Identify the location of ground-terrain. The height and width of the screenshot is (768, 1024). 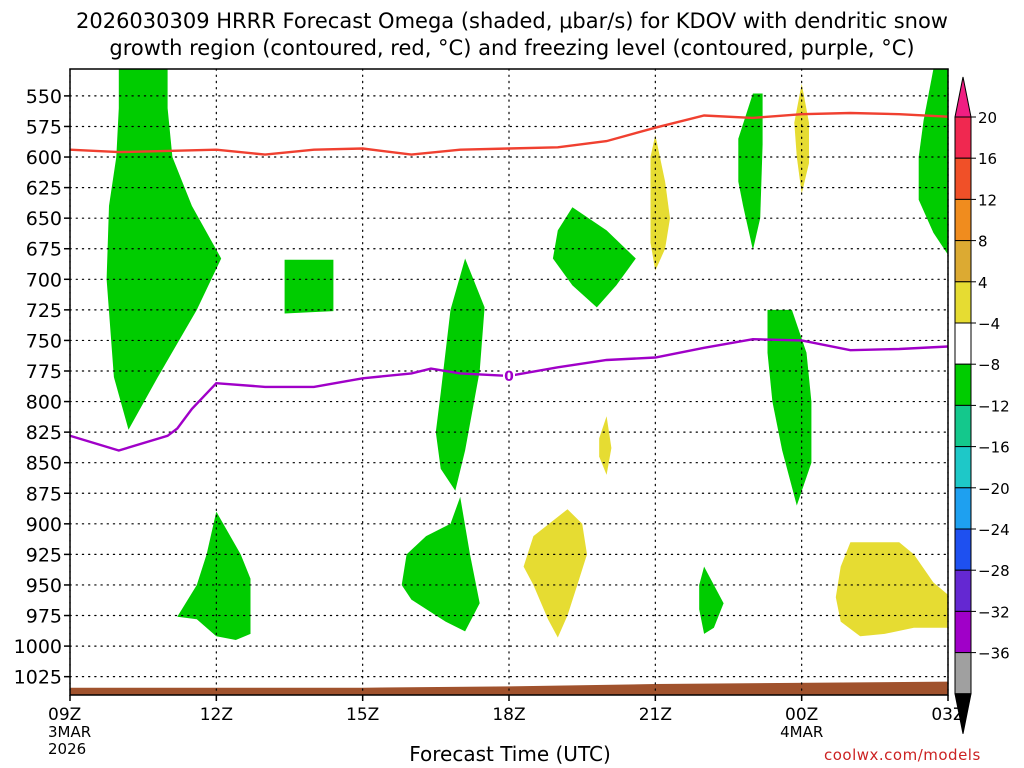
(509, 688).